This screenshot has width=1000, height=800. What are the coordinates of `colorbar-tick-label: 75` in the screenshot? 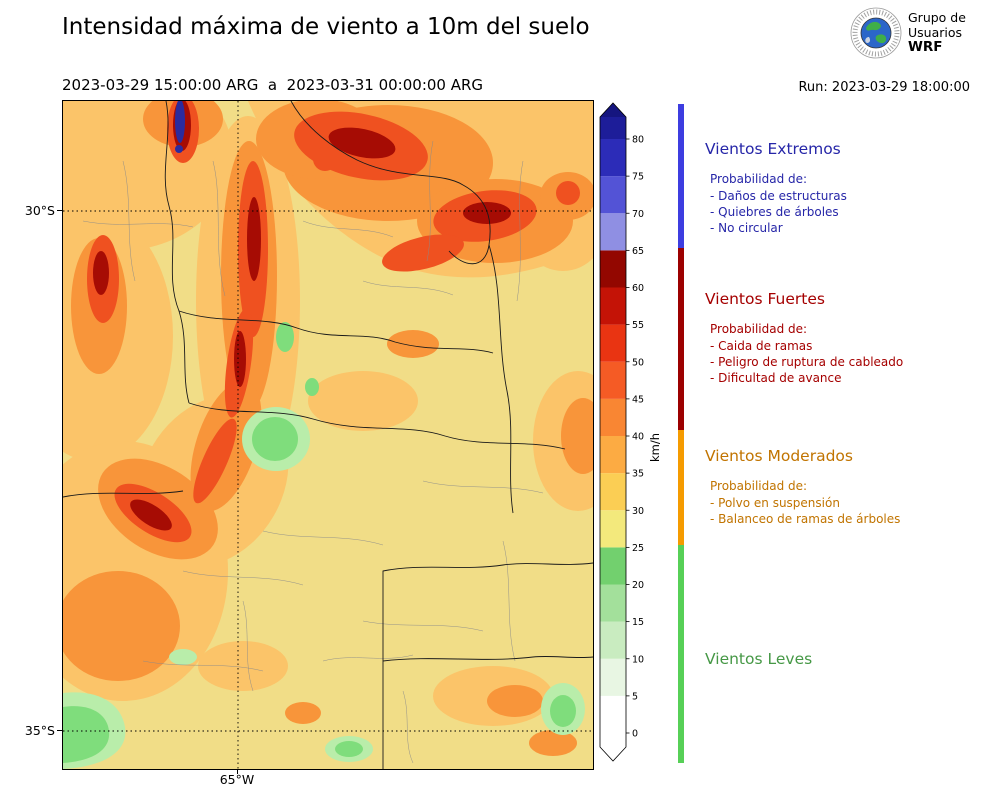 It's located at (638, 177).